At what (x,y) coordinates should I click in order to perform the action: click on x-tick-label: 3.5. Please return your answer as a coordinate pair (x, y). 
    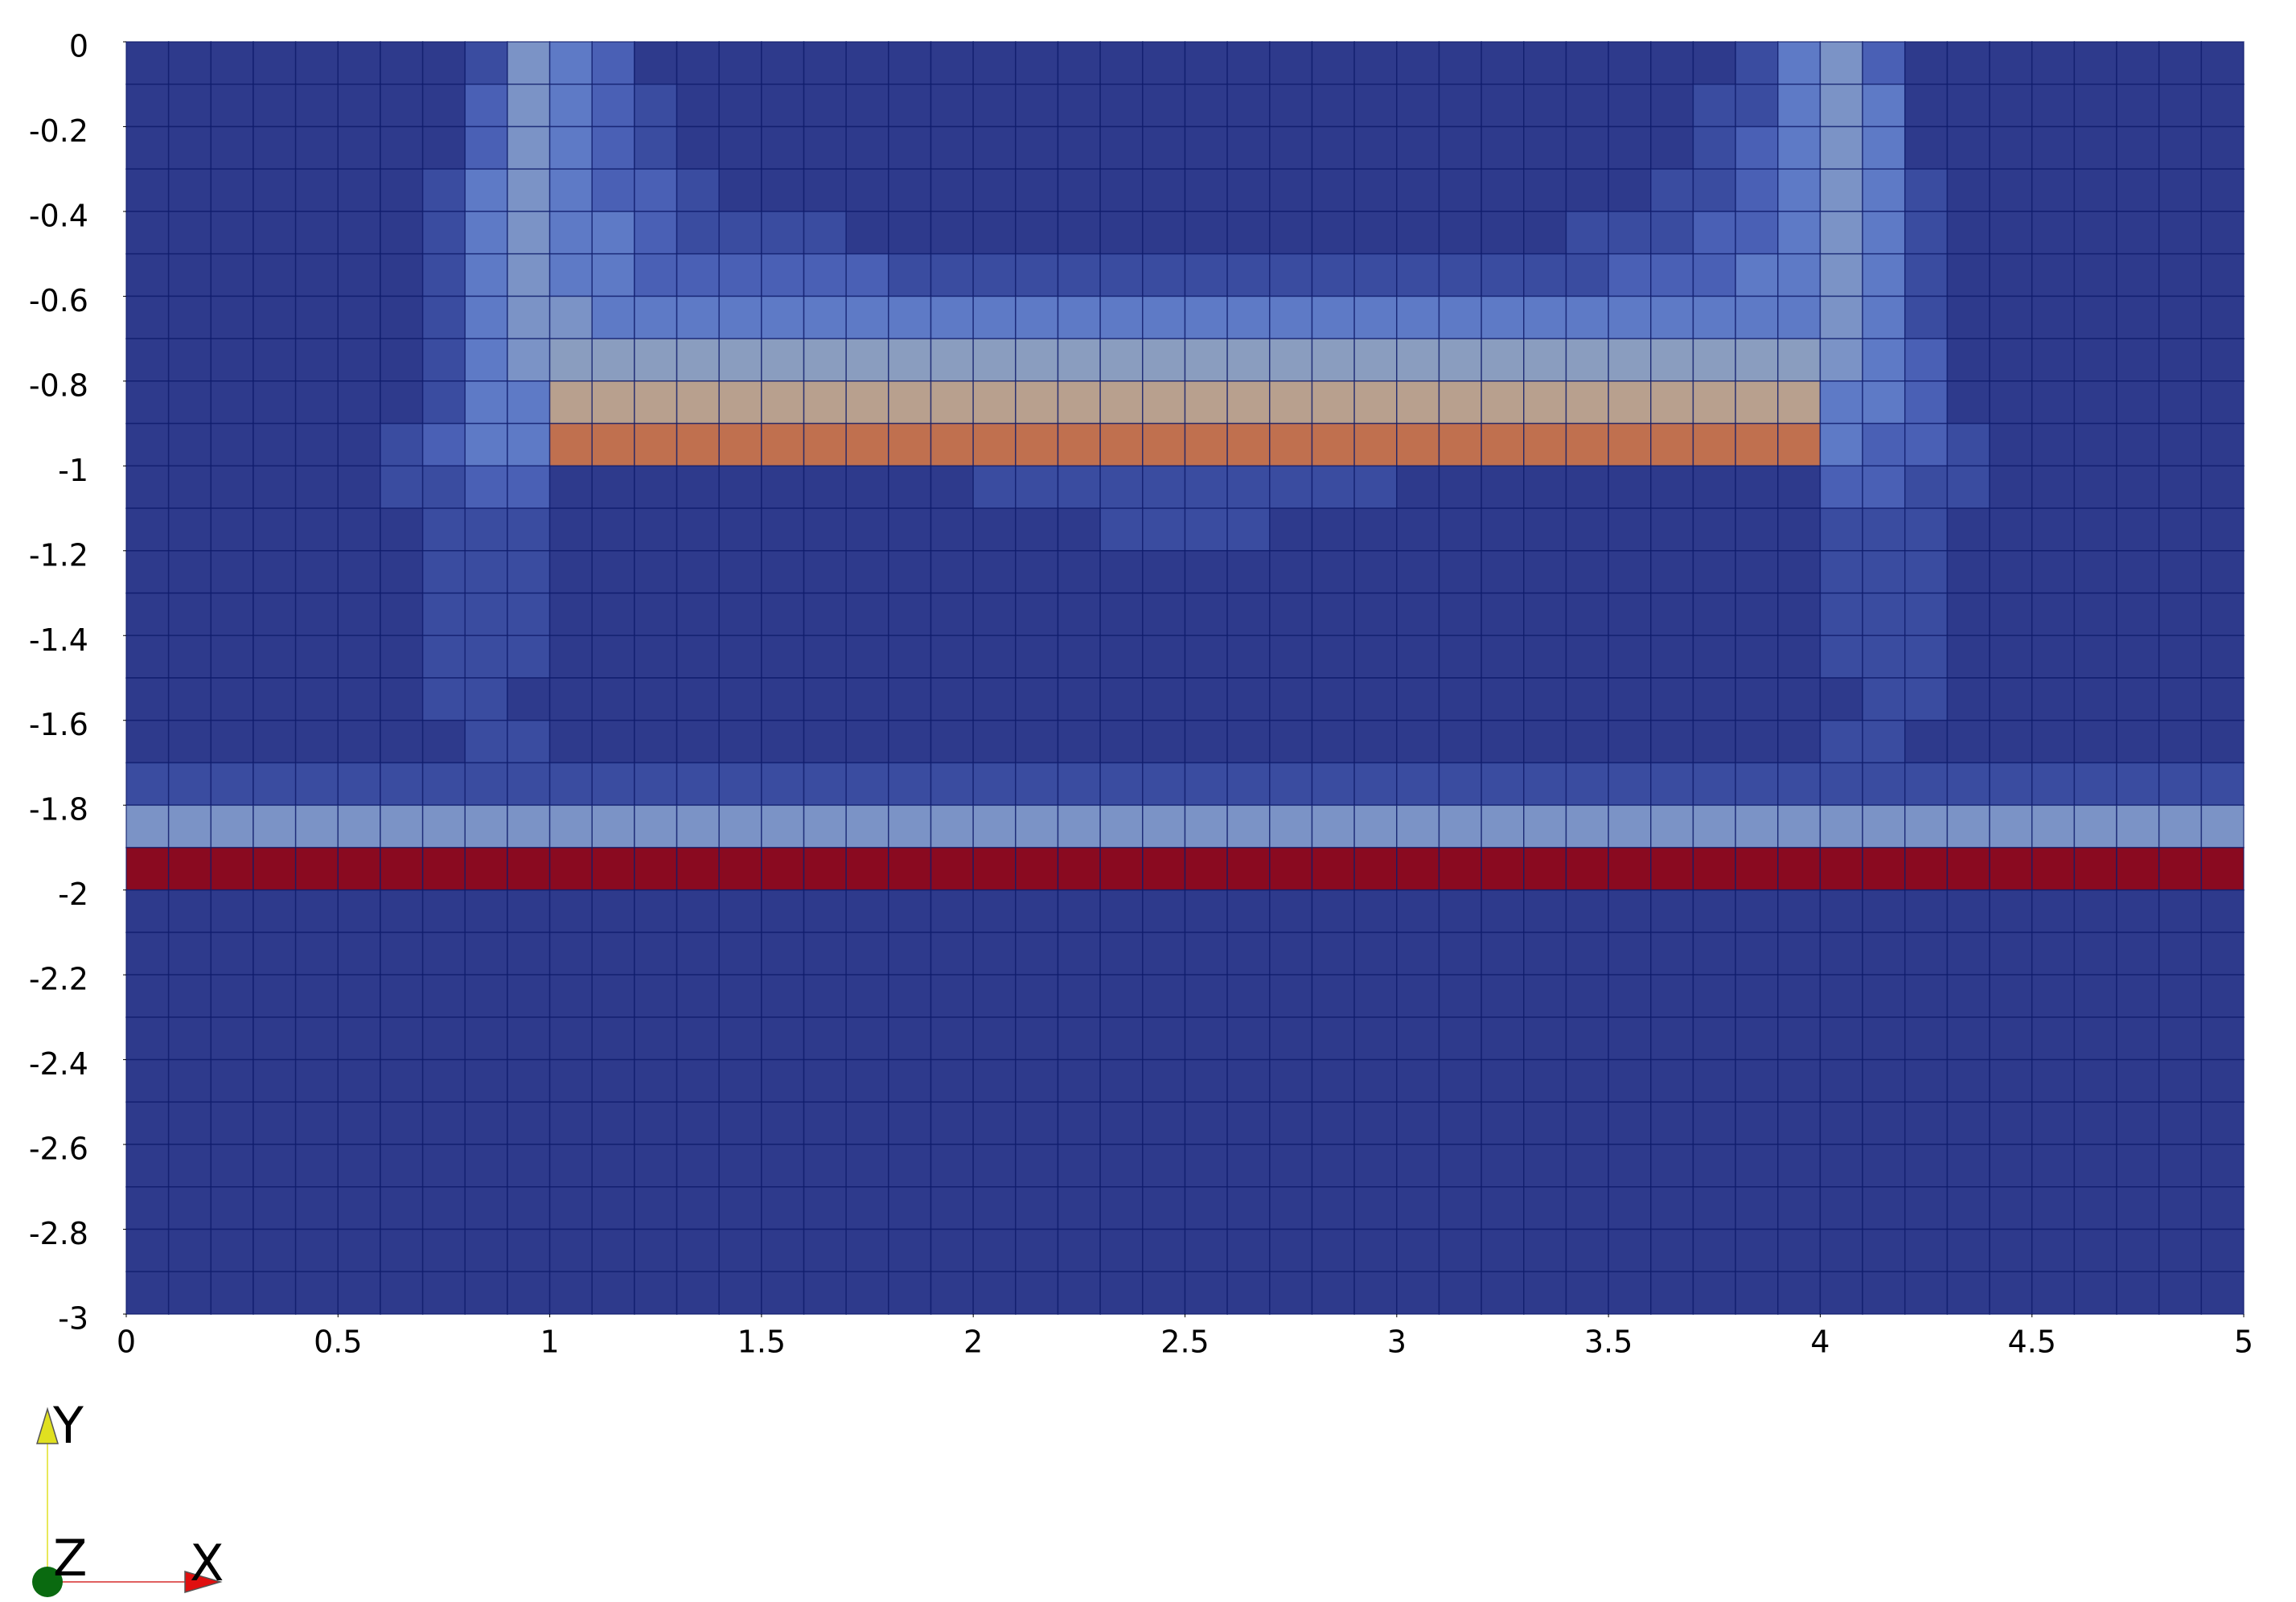
    Looking at the image, I should click on (1608, 1342).